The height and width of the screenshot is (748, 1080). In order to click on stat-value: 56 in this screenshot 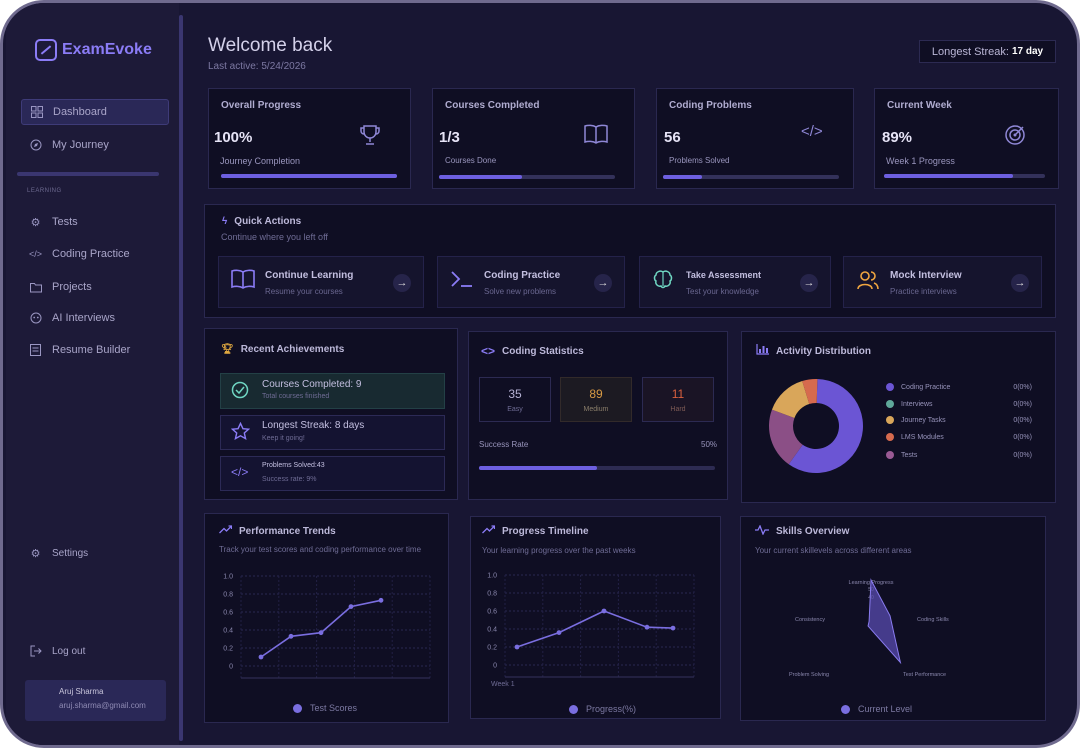, I will do `click(672, 137)`.